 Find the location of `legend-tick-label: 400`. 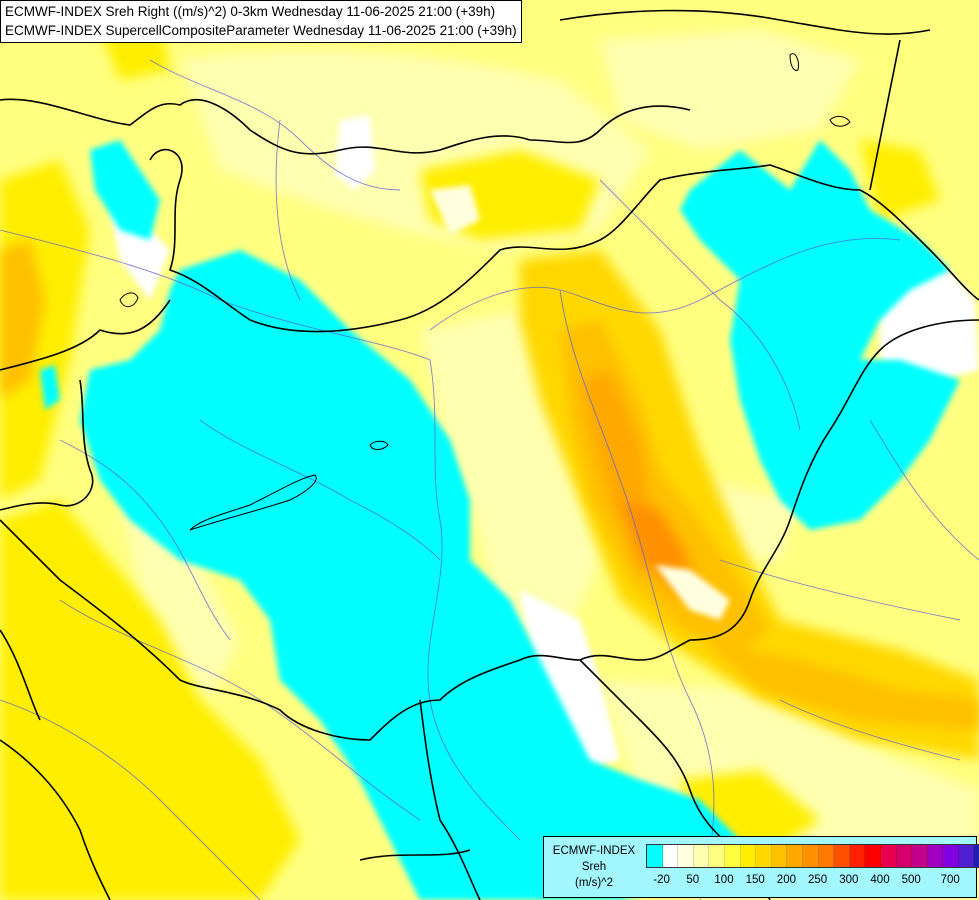

legend-tick-label: 400 is located at coordinates (880, 880).